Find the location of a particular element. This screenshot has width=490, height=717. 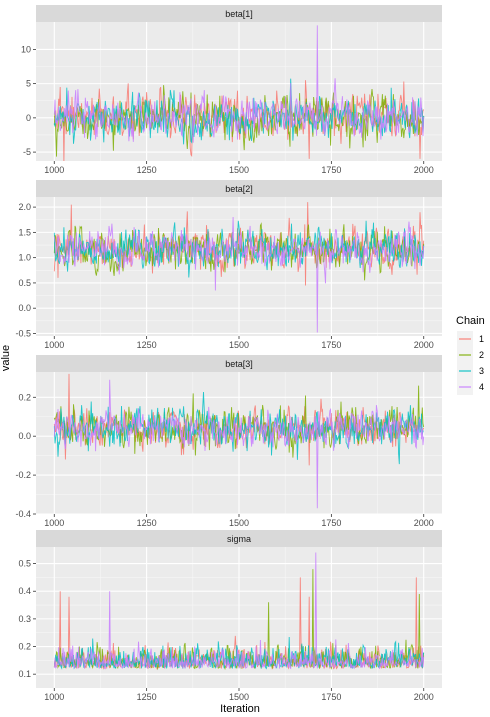

y-tick-label: -5 is located at coordinates (27, 152).